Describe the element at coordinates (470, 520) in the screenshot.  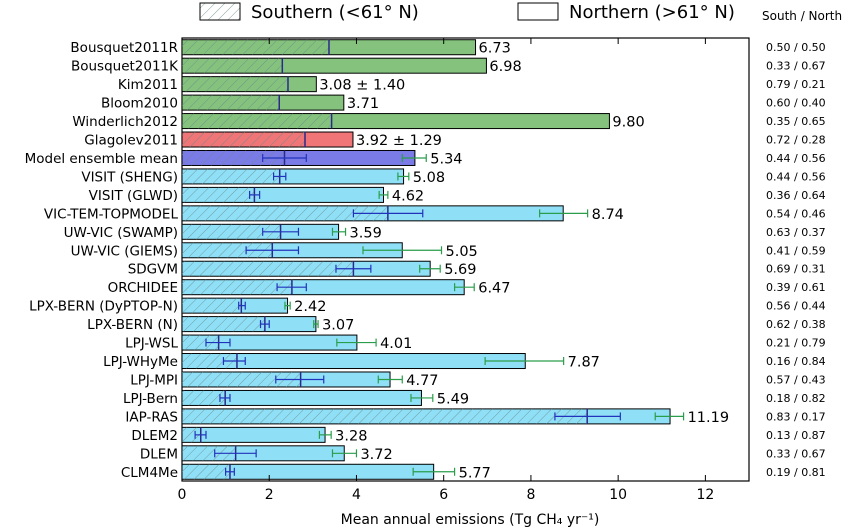
I see `x-axis-label: Mean annual emissions (Tg CH₄ yr⁻¹)` at that location.